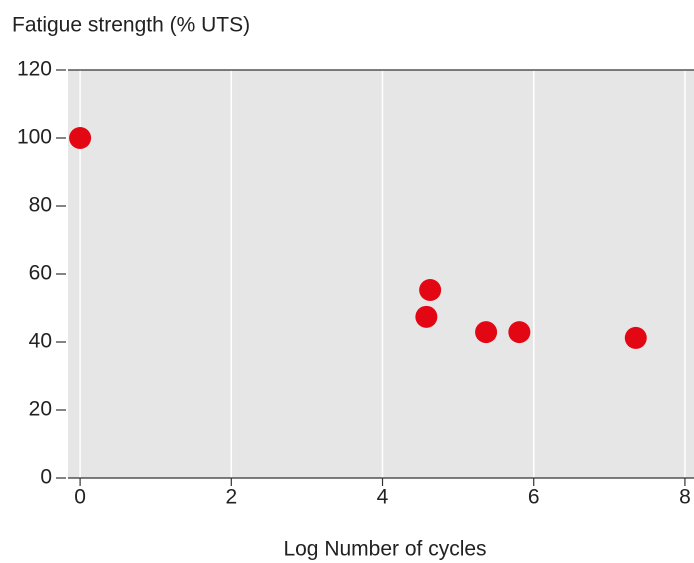  Describe the element at coordinates (46, 477) in the screenshot. I see `y-tick-label: 0` at that location.